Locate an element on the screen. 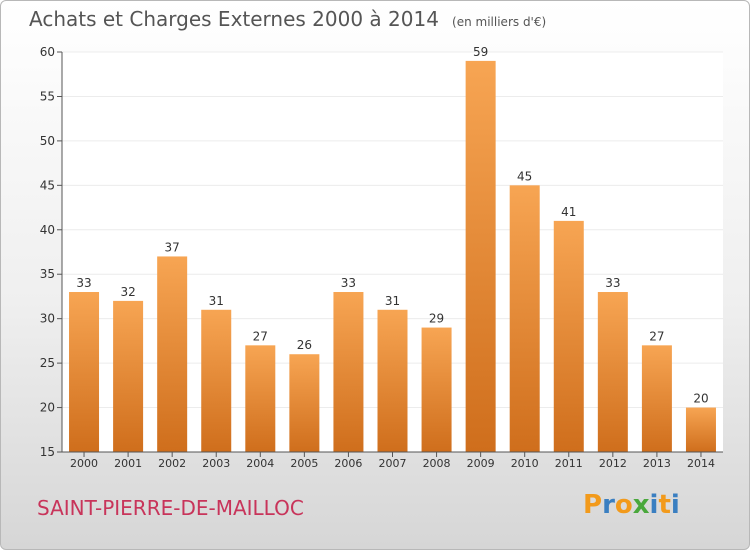  brand-letter: x is located at coordinates (641, 505).